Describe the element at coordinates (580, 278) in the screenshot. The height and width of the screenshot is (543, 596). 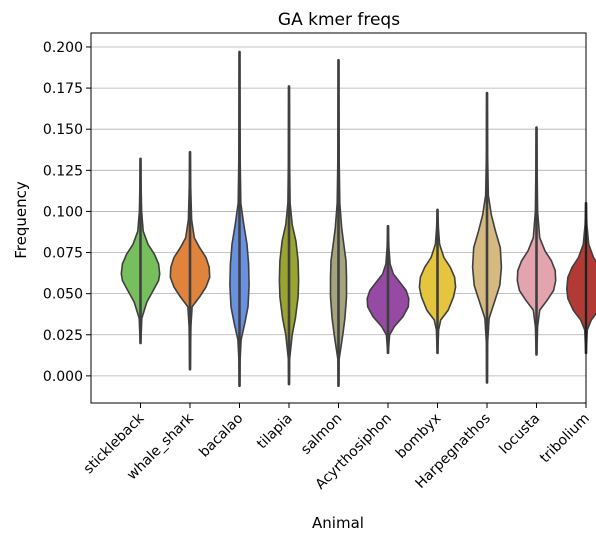
I see `violin-tribolium` at that location.